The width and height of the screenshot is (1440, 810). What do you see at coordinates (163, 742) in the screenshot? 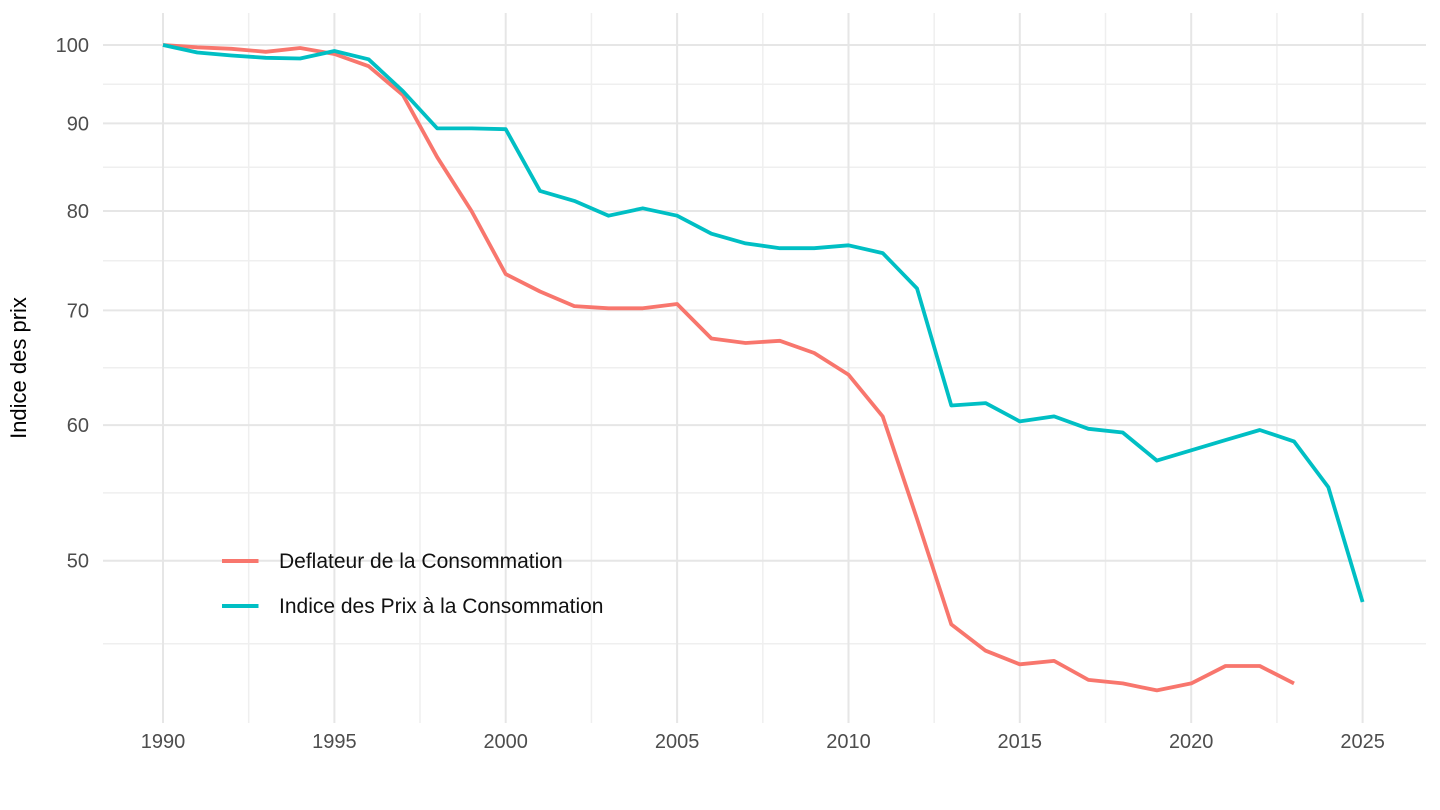
I see `x-tick-label: 1990` at bounding box center [163, 742].